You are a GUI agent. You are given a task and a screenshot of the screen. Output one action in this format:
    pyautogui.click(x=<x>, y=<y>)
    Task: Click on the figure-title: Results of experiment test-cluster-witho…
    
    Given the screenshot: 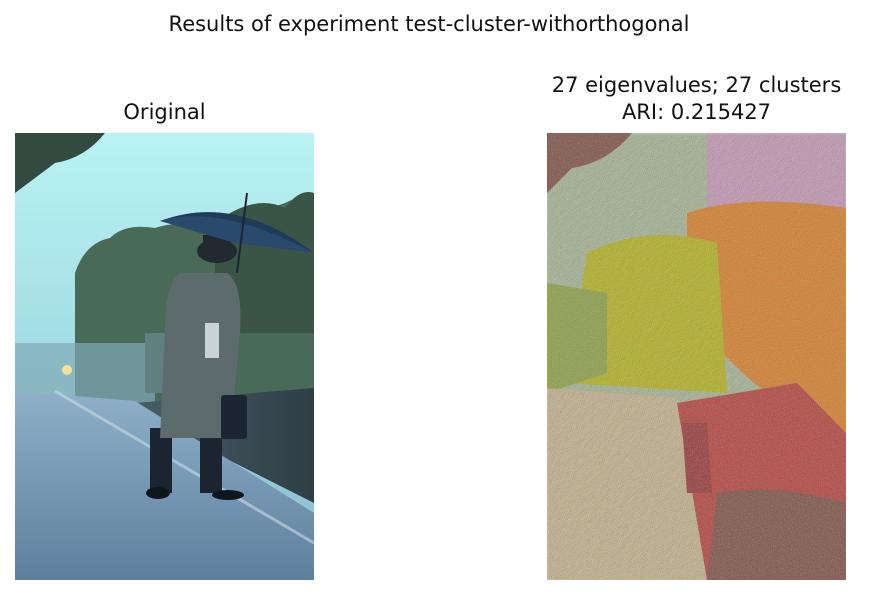 What is the action you would take?
    pyautogui.click(x=429, y=24)
    